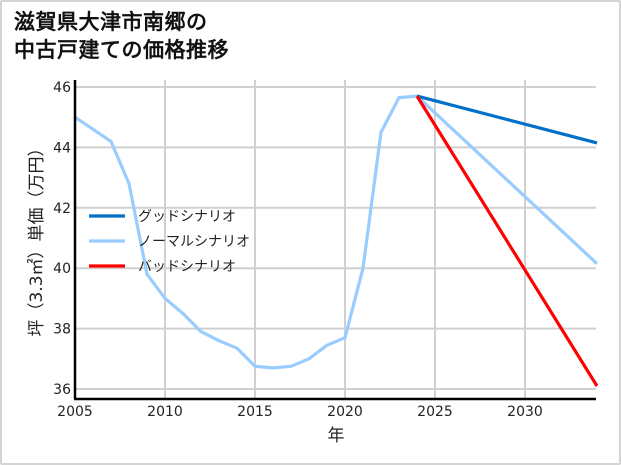 The height and width of the screenshot is (465, 621). What do you see at coordinates (62, 88) in the screenshot?
I see `y-tick-label: 46` at bounding box center [62, 88].